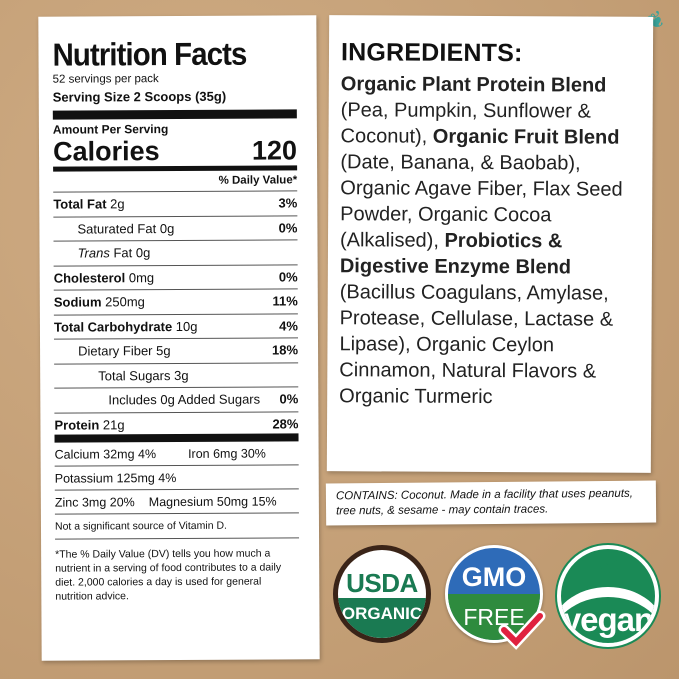 Image resolution: width=679 pixels, height=679 pixels. I want to click on nutrient-label: Total Carbohydrate, so click(113, 326).